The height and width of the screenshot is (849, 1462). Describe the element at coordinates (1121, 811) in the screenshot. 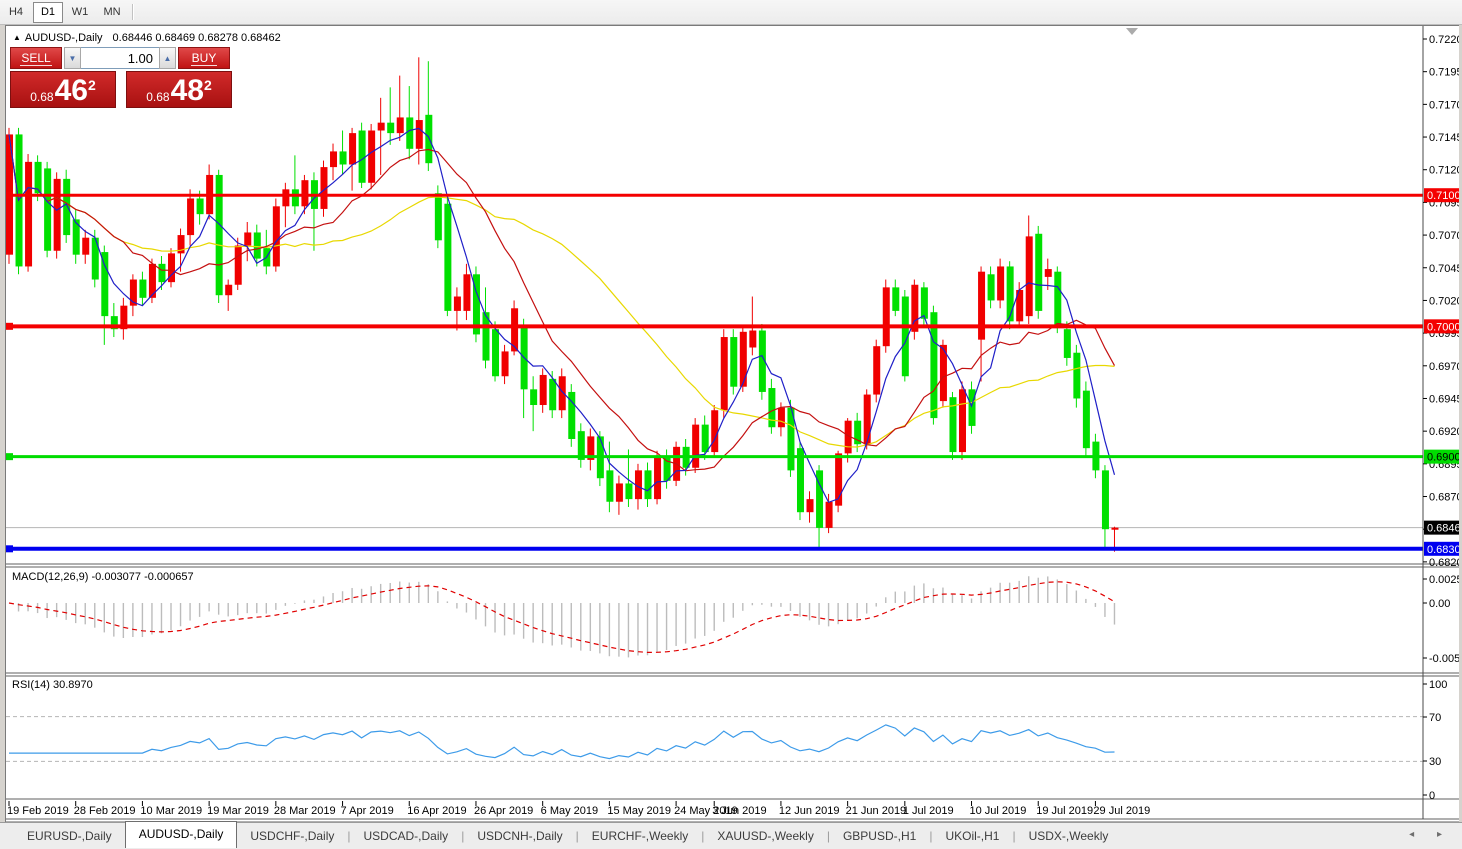

I see `time-axis-label: 29 Jul 2019` at that location.